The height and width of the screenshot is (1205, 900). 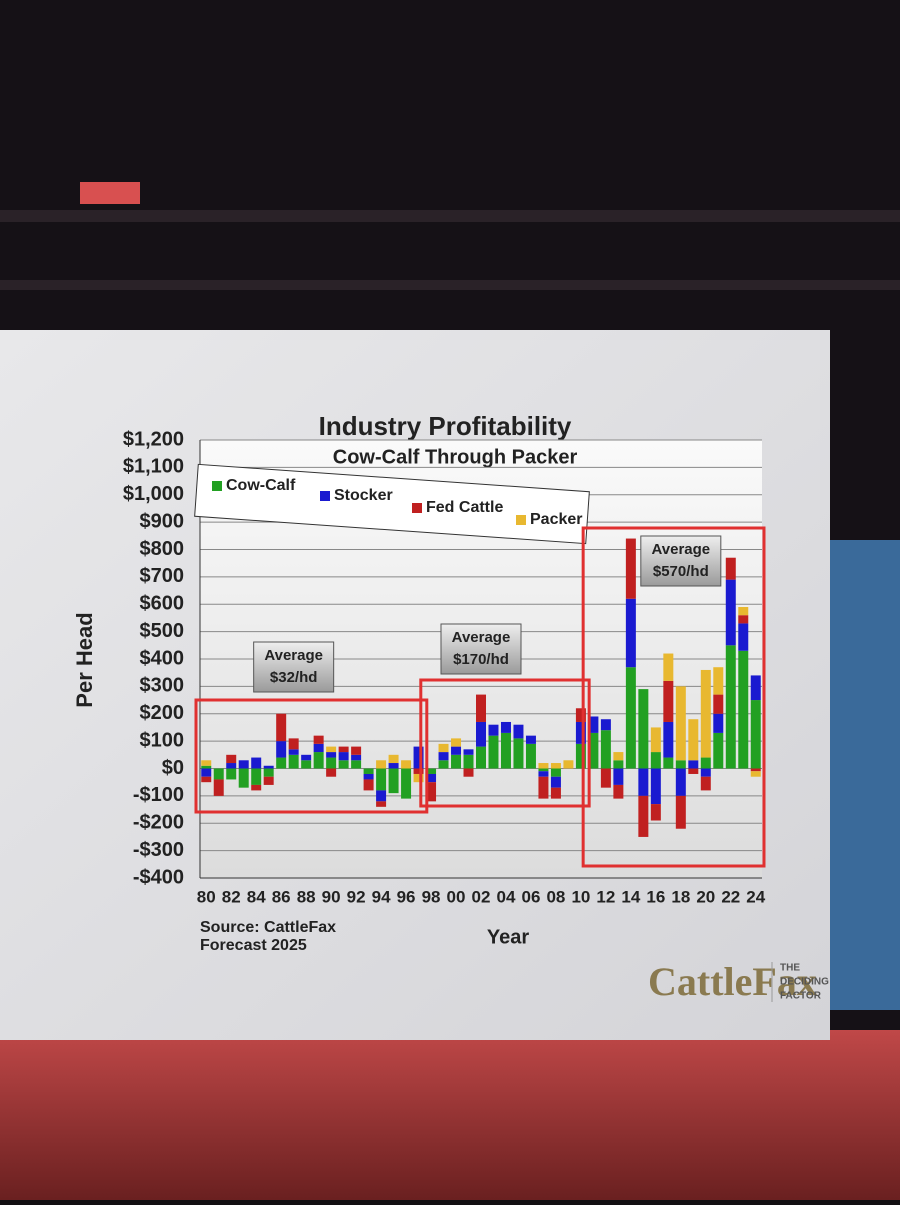 I want to click on y-tick-label: $1,200, so click(x=153, y=439).